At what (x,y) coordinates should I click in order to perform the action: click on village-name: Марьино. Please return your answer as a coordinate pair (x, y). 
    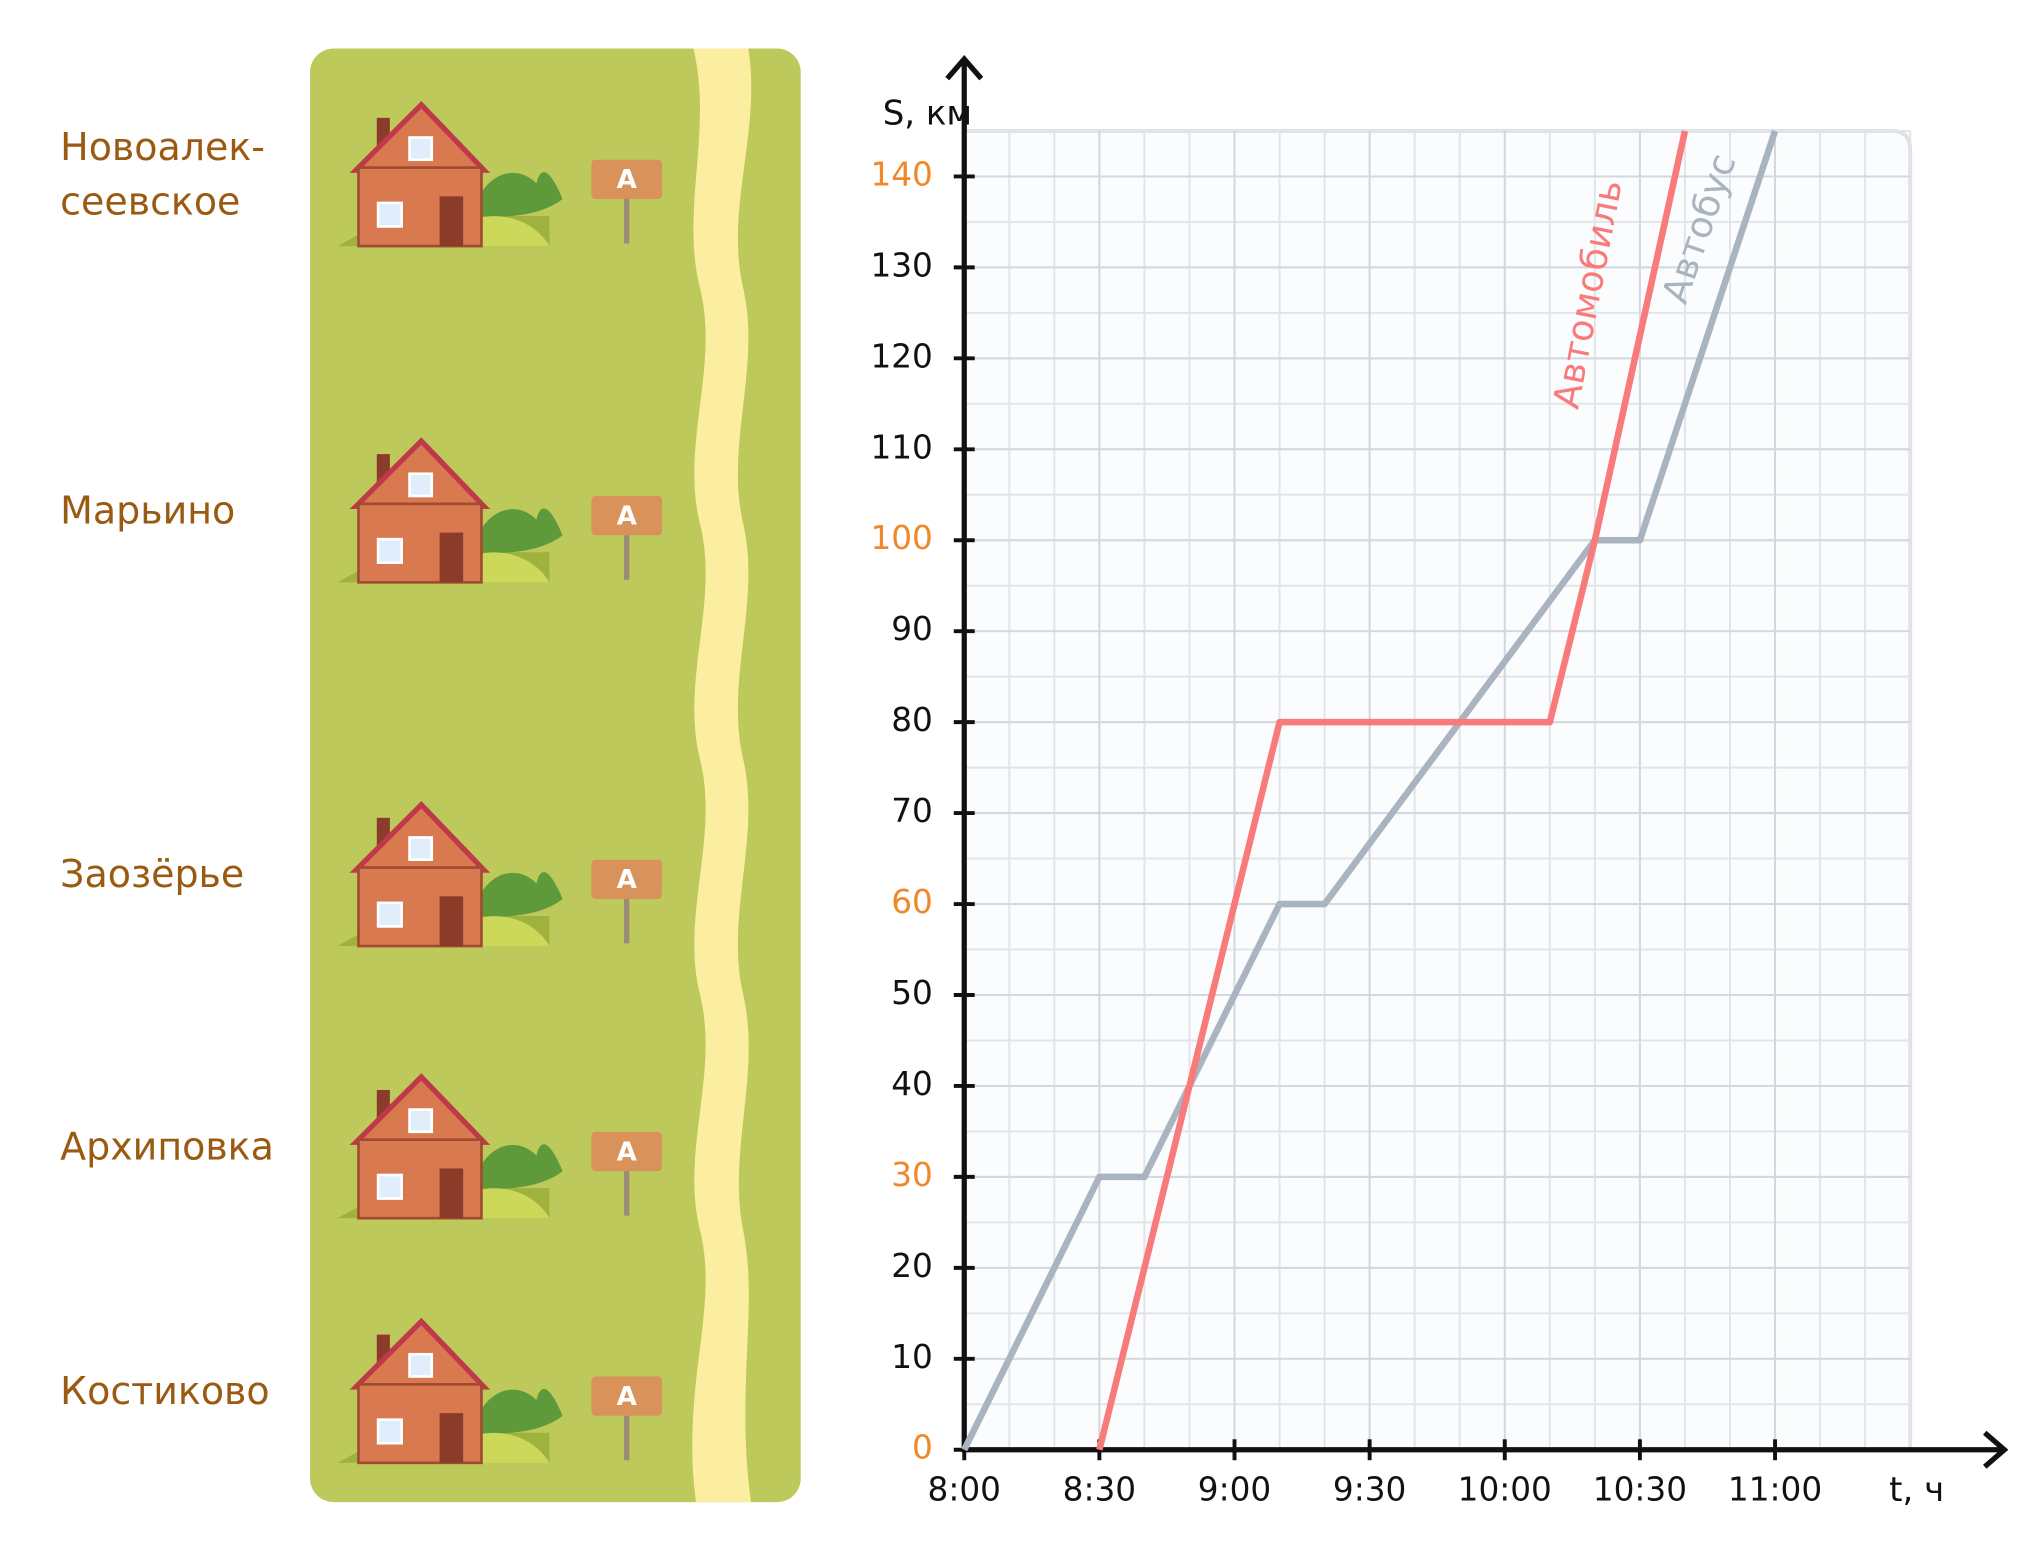
    Looking at the image, I should click on (147, 510).